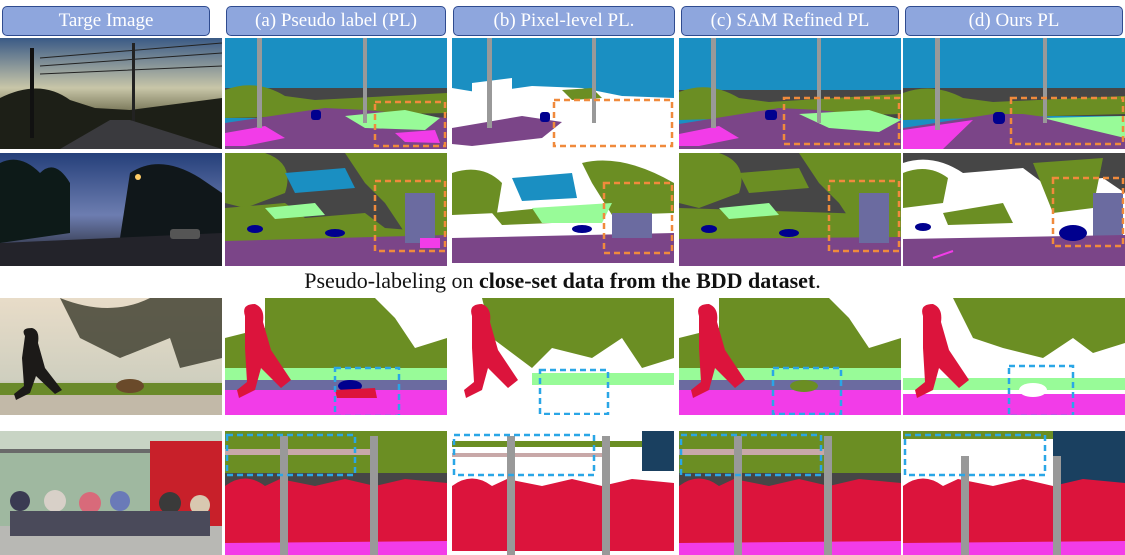 The image size is (1125, 555). I want to click on row2-target-image, so click(111, 209).